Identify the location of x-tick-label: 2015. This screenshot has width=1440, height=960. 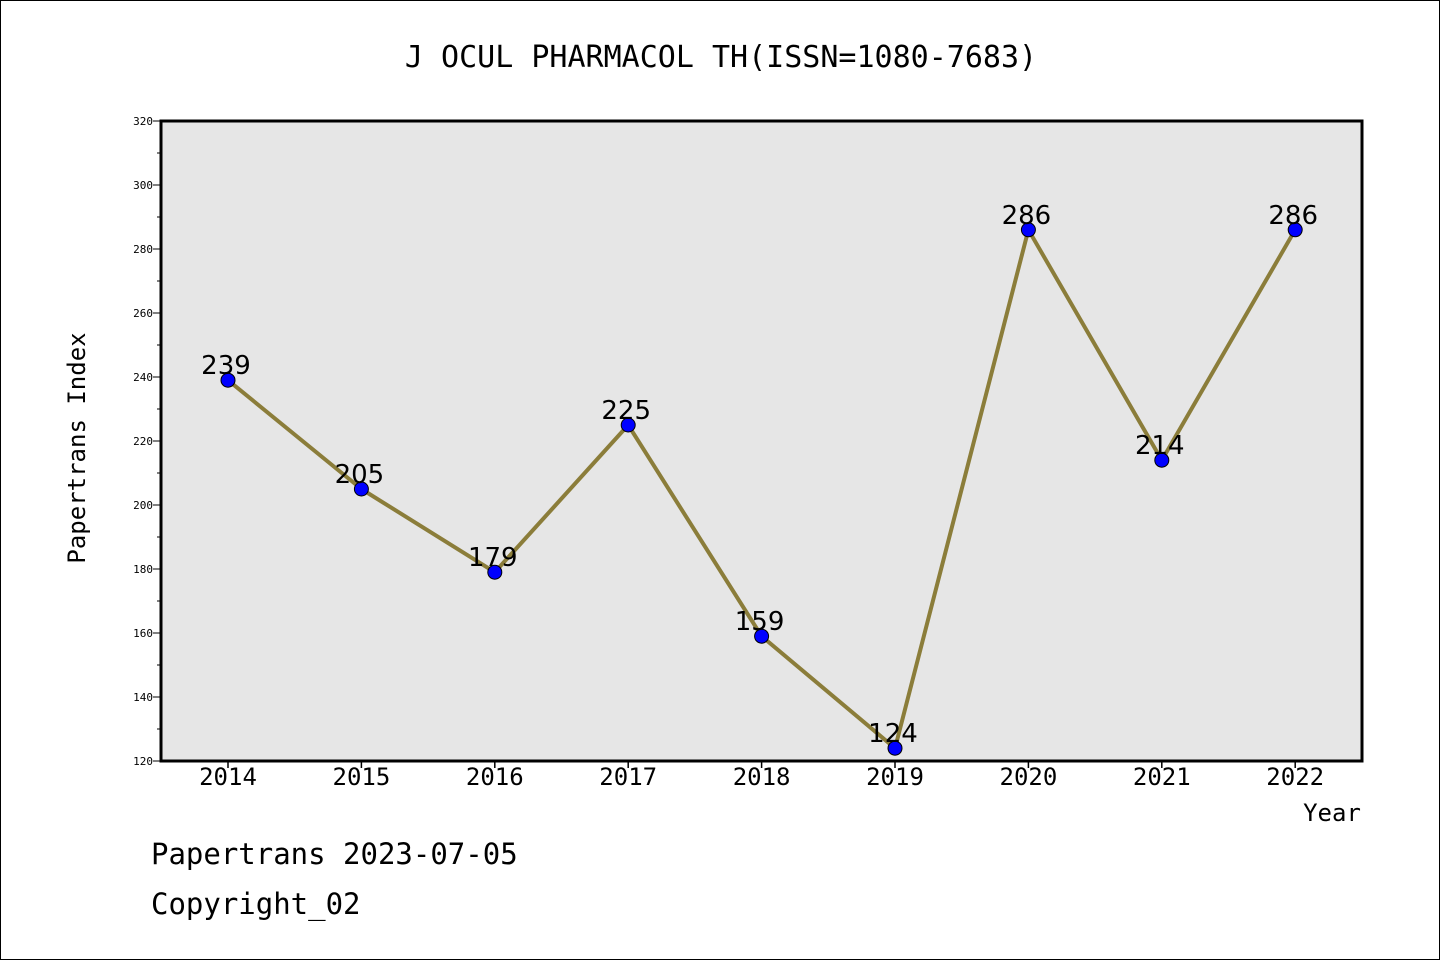
(362, 777).